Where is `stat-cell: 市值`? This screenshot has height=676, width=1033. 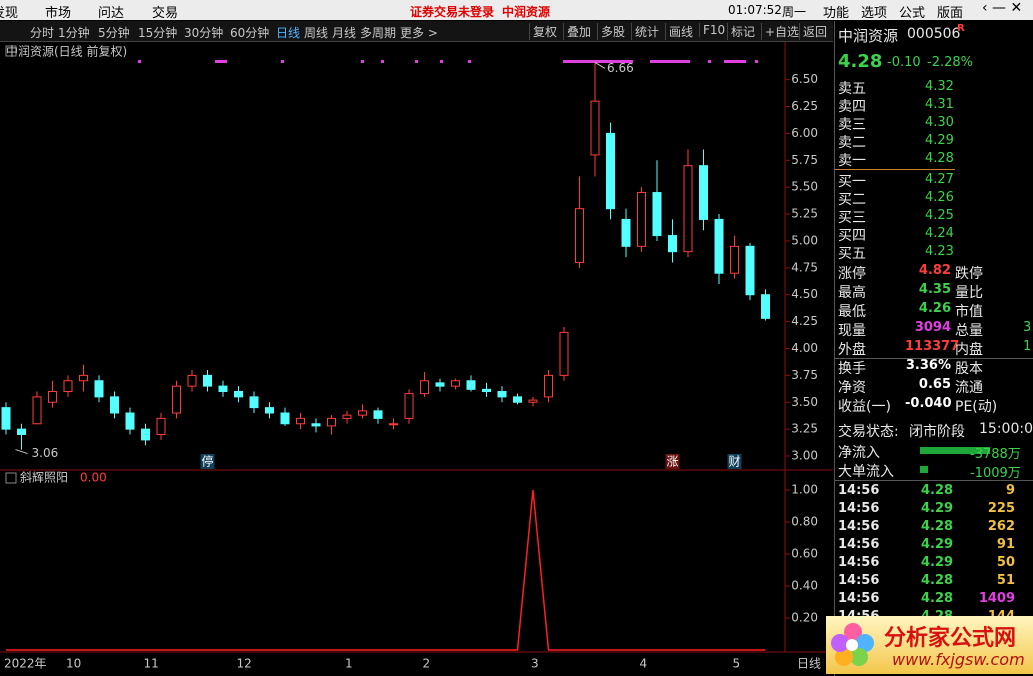 stat-cell: 市值 is located at coordinates (969, 312).